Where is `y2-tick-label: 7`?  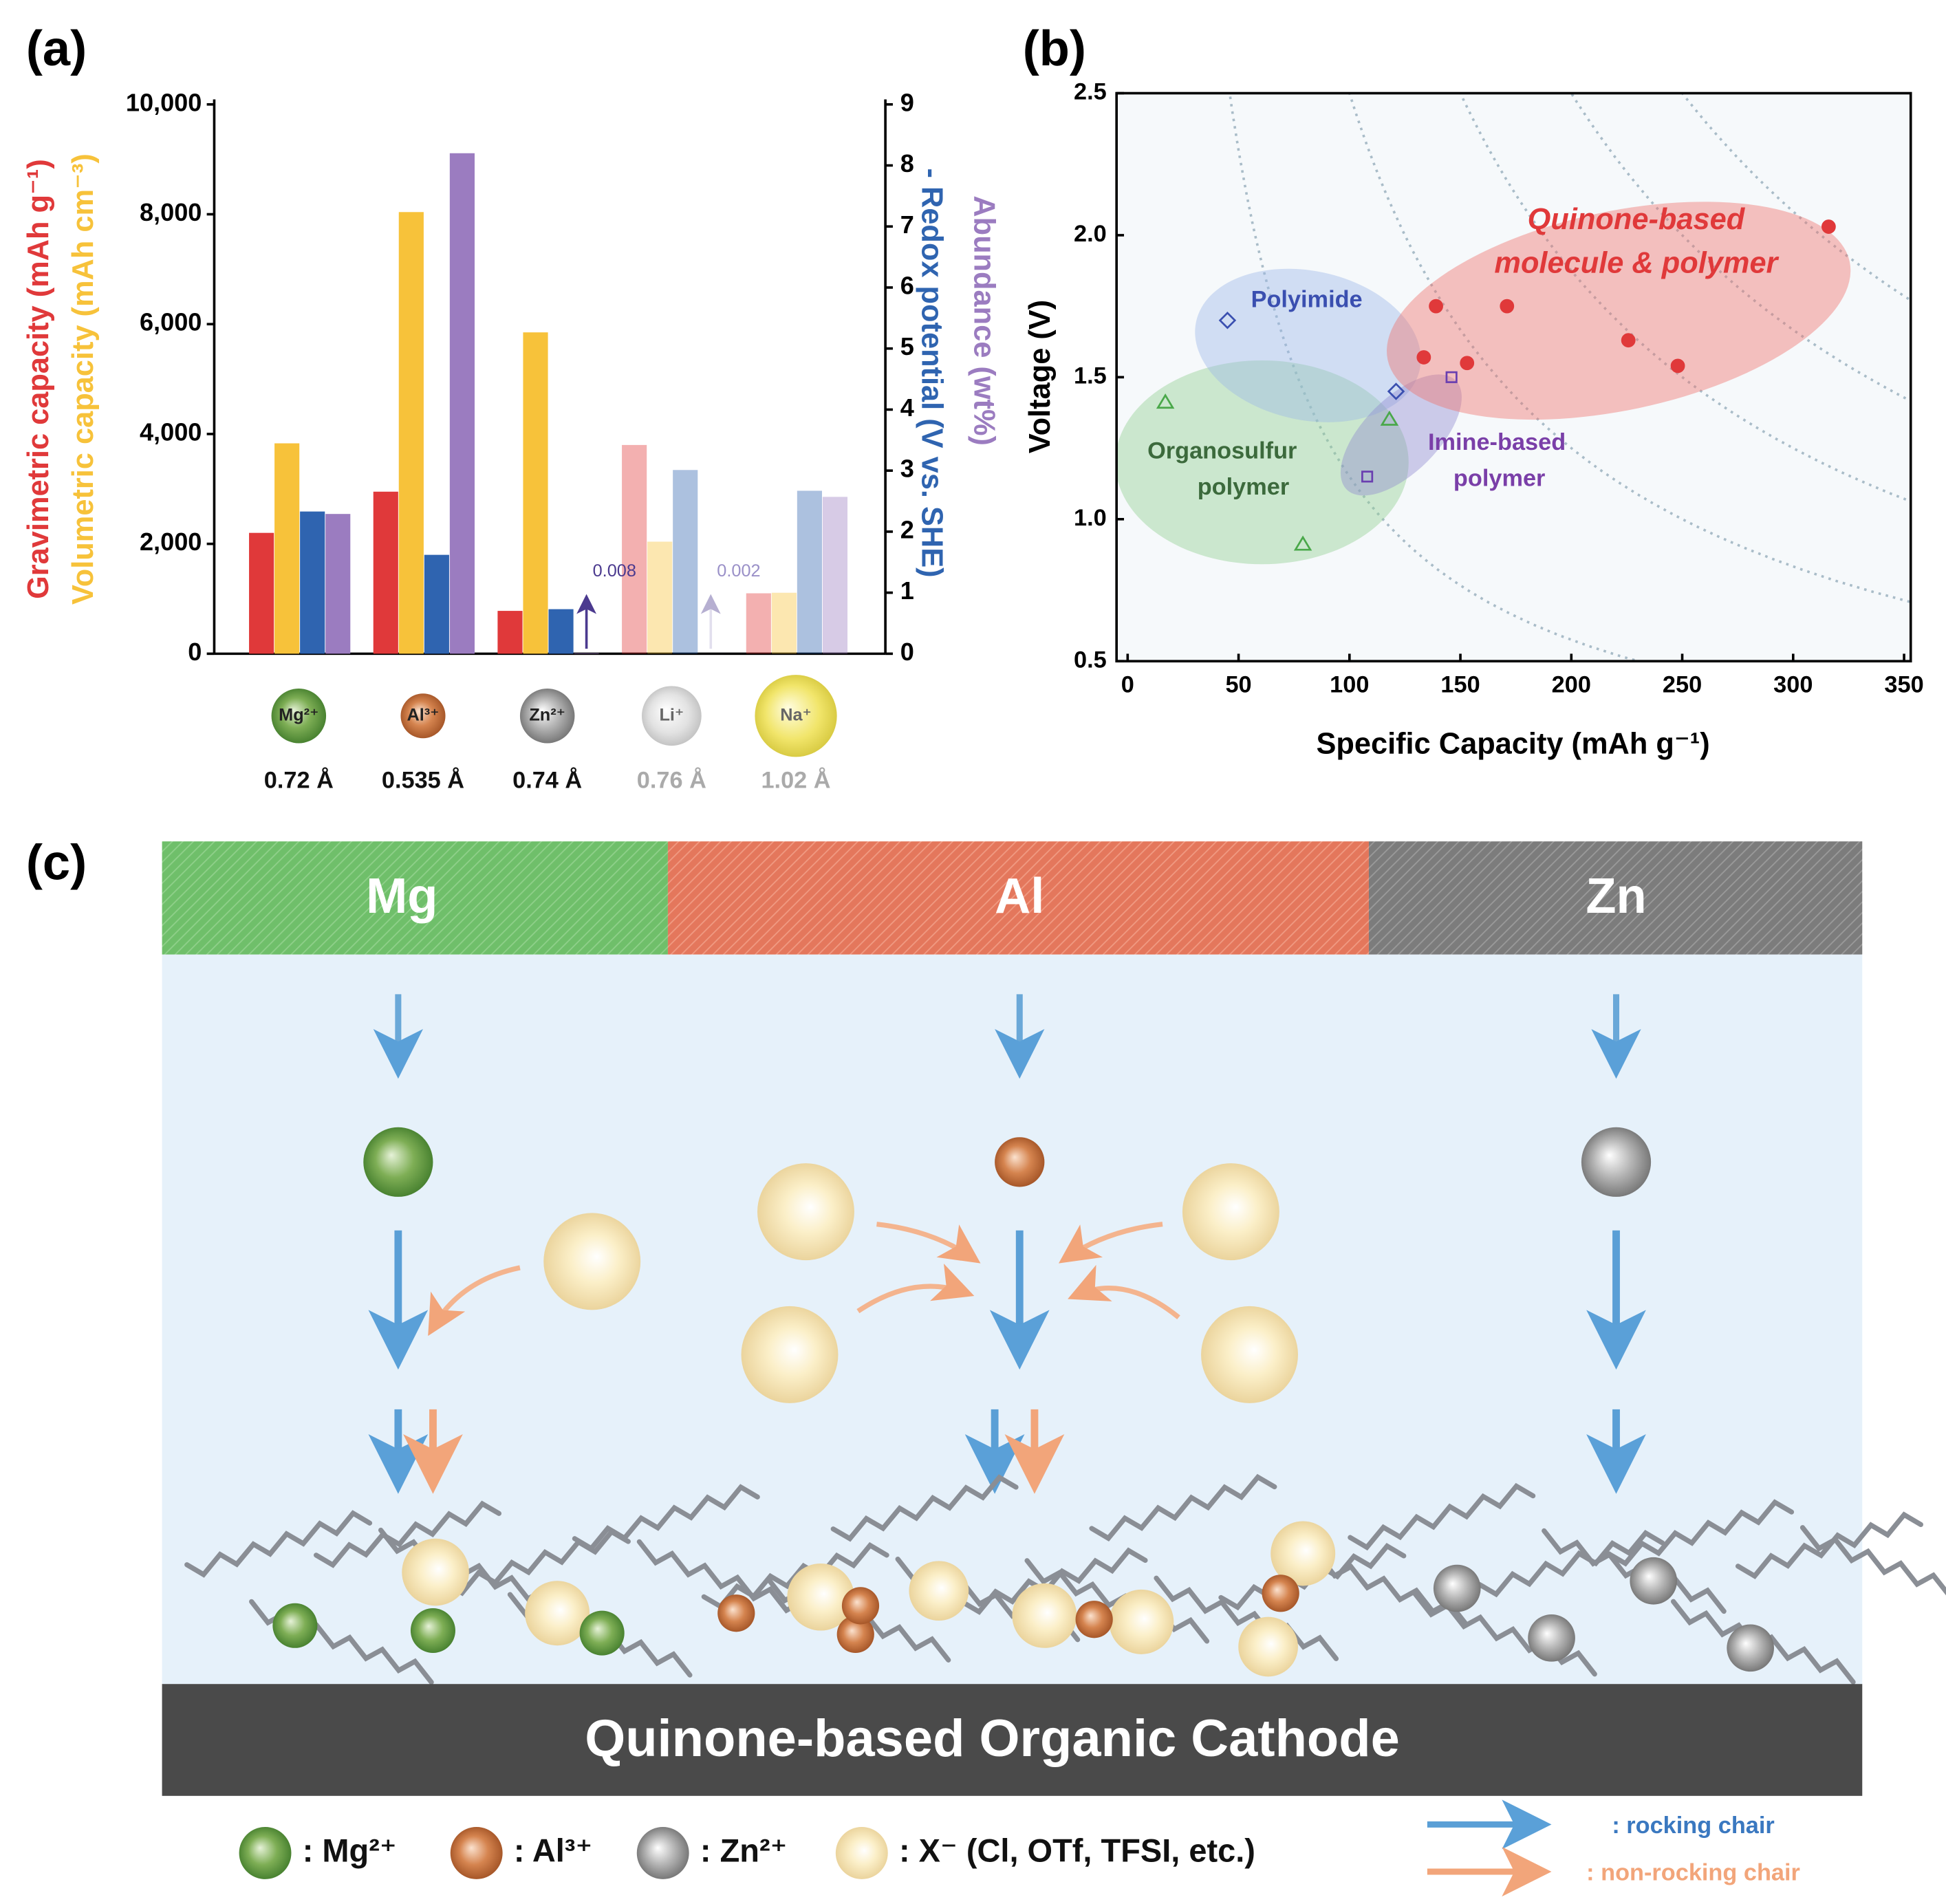 y2-tick-label: 7 is located at coordinates (907, 224).